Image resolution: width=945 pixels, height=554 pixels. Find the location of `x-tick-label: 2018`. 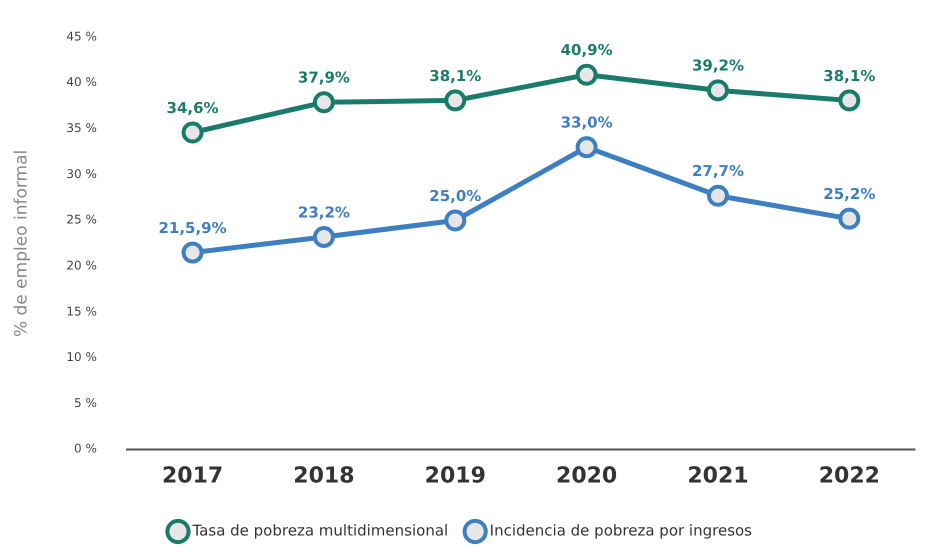

x-tick-label: 2018 is located at coordinates (324, 476).